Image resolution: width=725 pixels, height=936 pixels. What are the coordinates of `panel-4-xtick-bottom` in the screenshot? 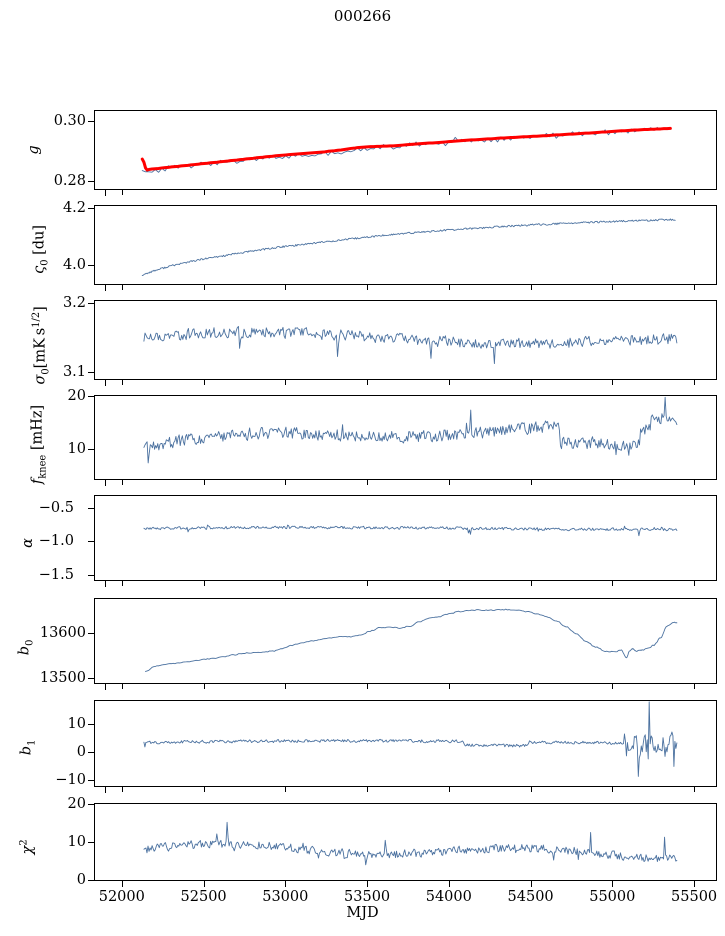 It's located at (106, 483).